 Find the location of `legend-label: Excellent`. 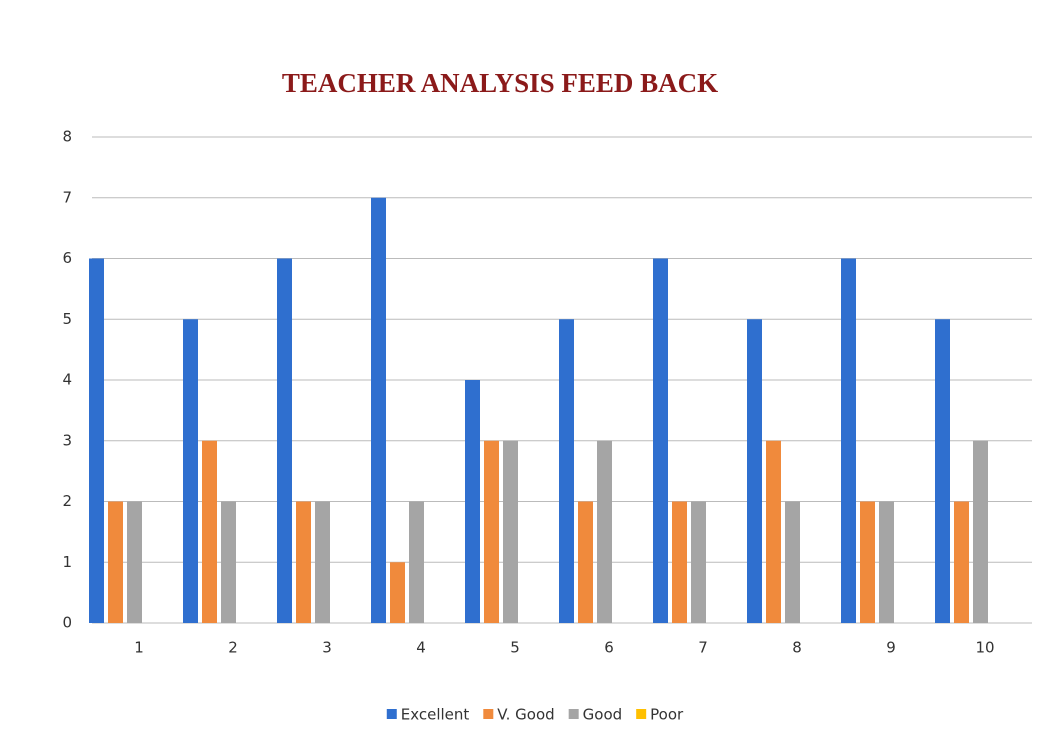

legend-label: Excellent is located at coordinates (435, 715).